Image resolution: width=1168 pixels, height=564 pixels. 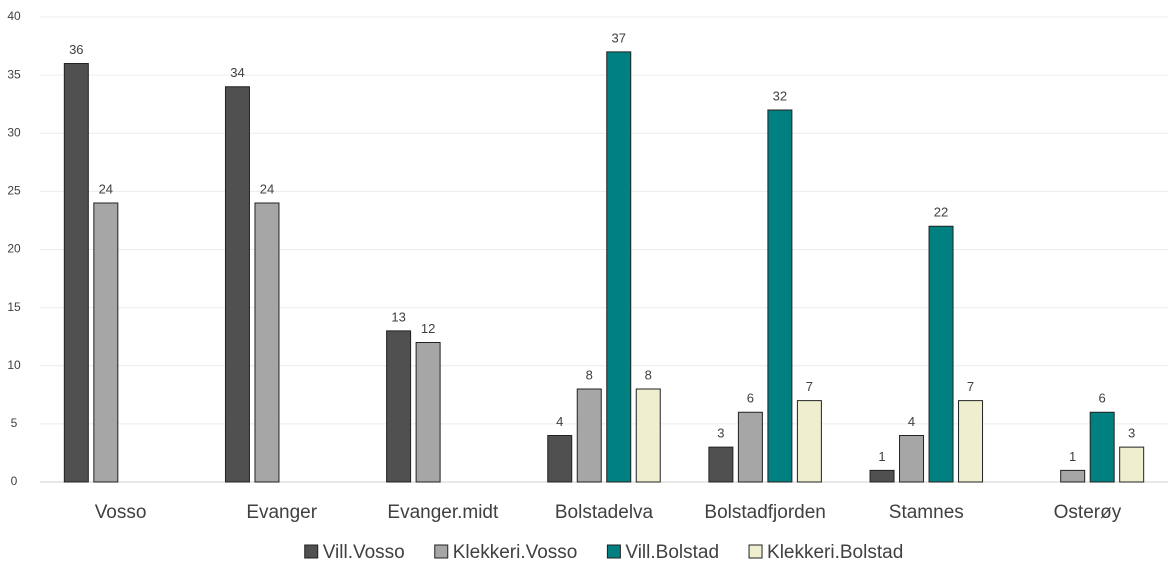 I want to click on y-tick-label: 30, so click(x=14, y=132).